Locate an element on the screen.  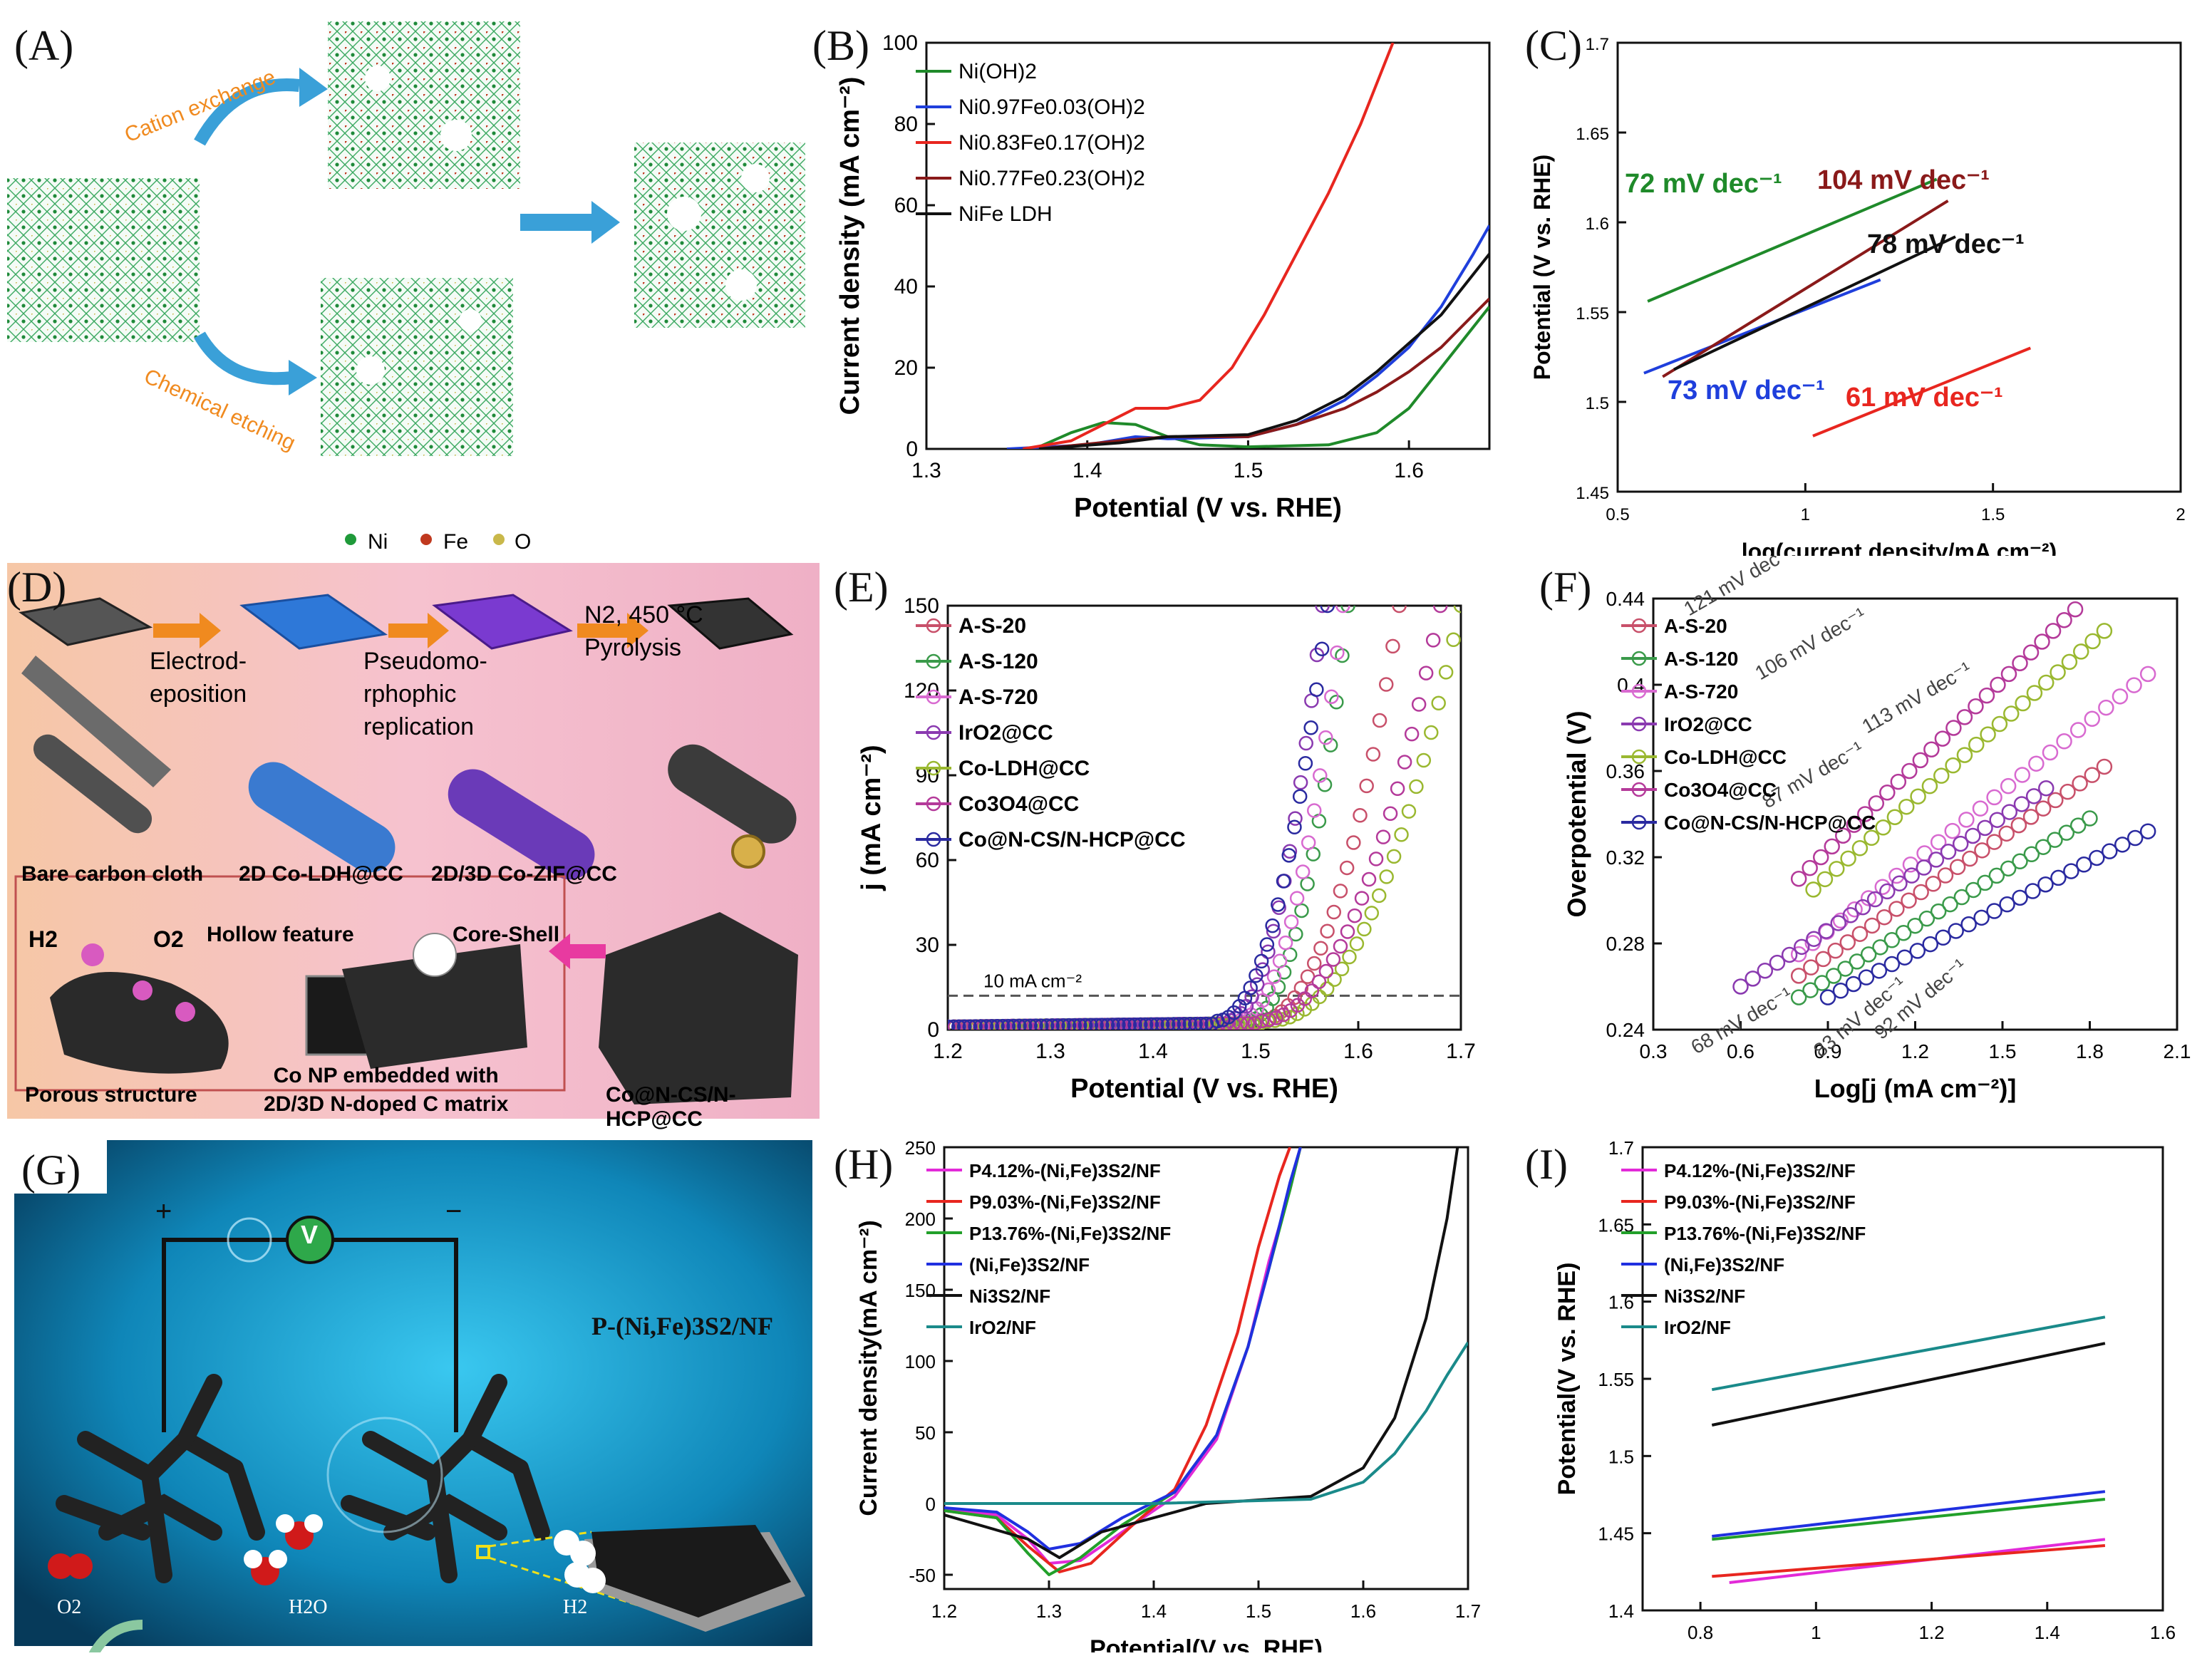
lattice-cation is located at coordinates (424, 105).